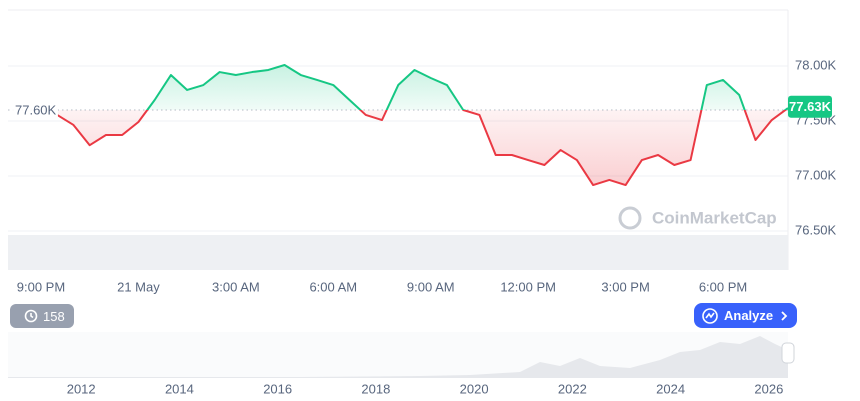 This screenshot has width=860, height=401. Describe the element at coordinates (375, 388) in the screenshot. I see `navigator-tick-label: 2018` at that location.